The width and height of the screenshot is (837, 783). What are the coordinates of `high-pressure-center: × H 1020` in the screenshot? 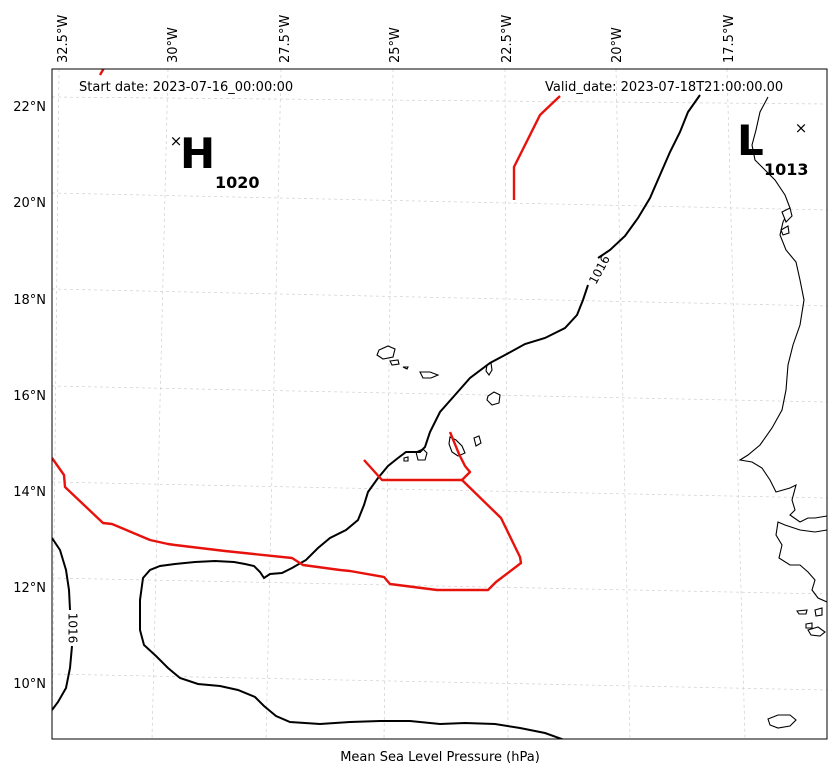 It's located at (215, 160).